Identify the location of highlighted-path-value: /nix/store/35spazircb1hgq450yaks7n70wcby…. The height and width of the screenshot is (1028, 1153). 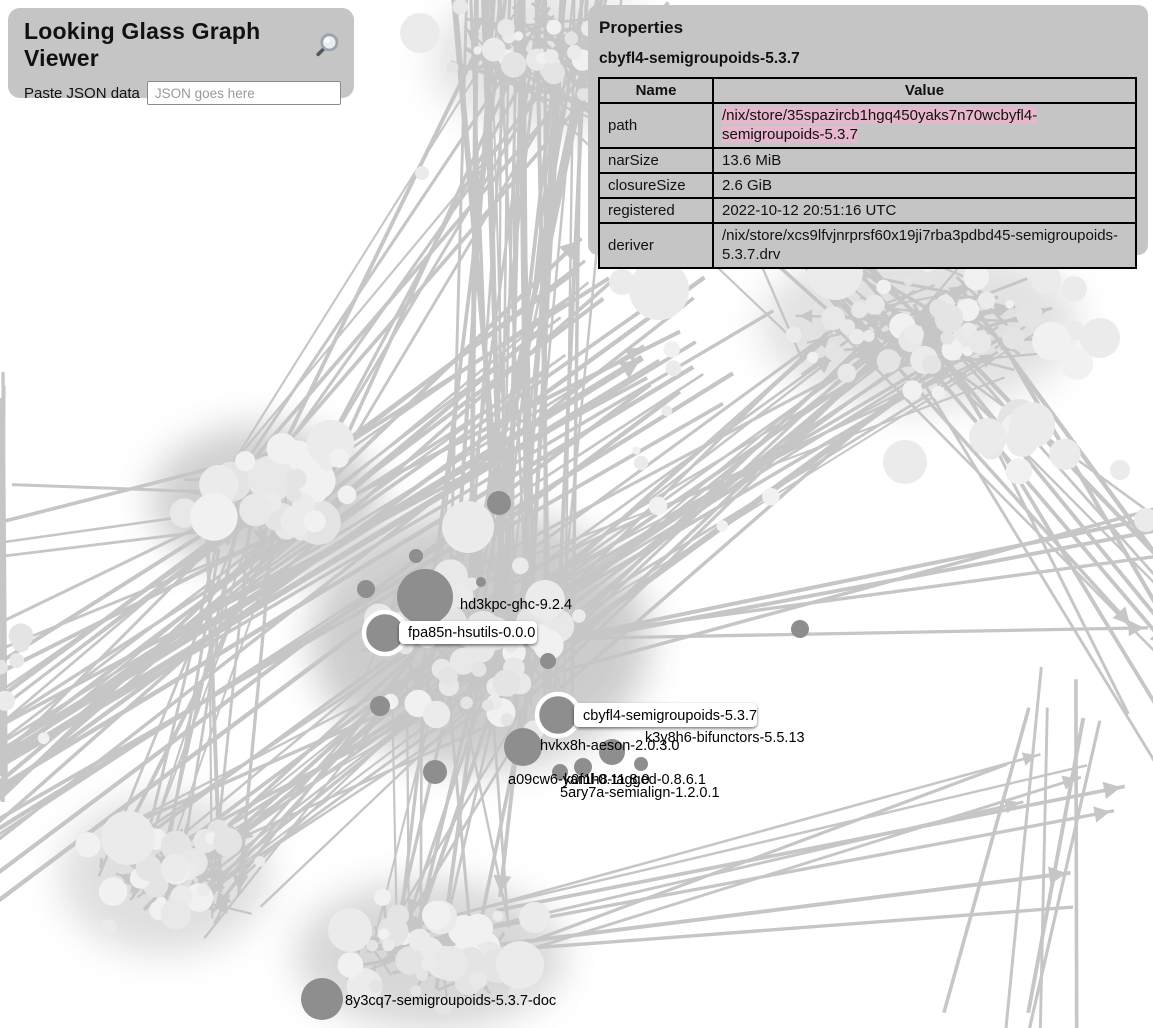
(880, 125).